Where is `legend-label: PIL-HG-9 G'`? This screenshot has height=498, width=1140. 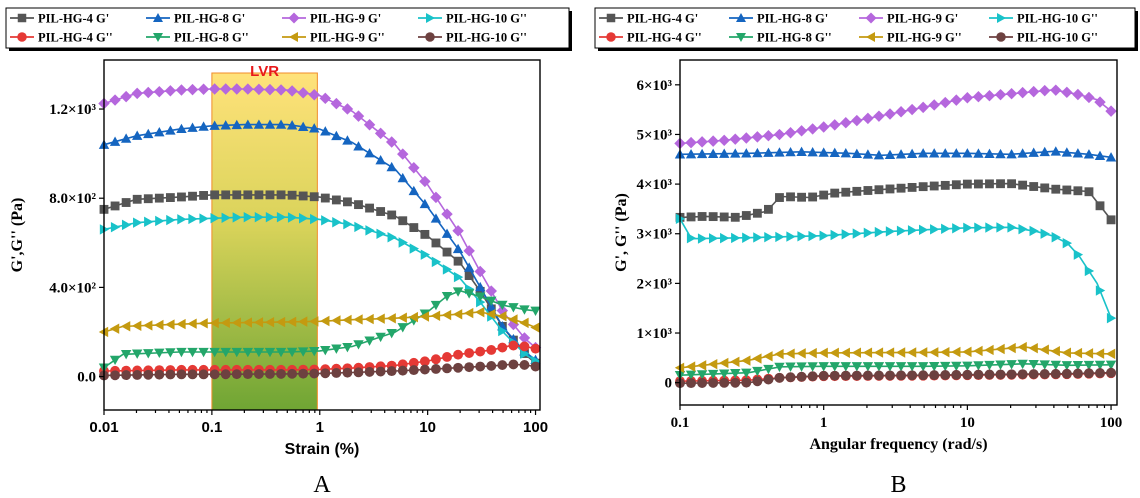
legend-label: PIL-HG-9 G' is located at coordinates (922, 19).